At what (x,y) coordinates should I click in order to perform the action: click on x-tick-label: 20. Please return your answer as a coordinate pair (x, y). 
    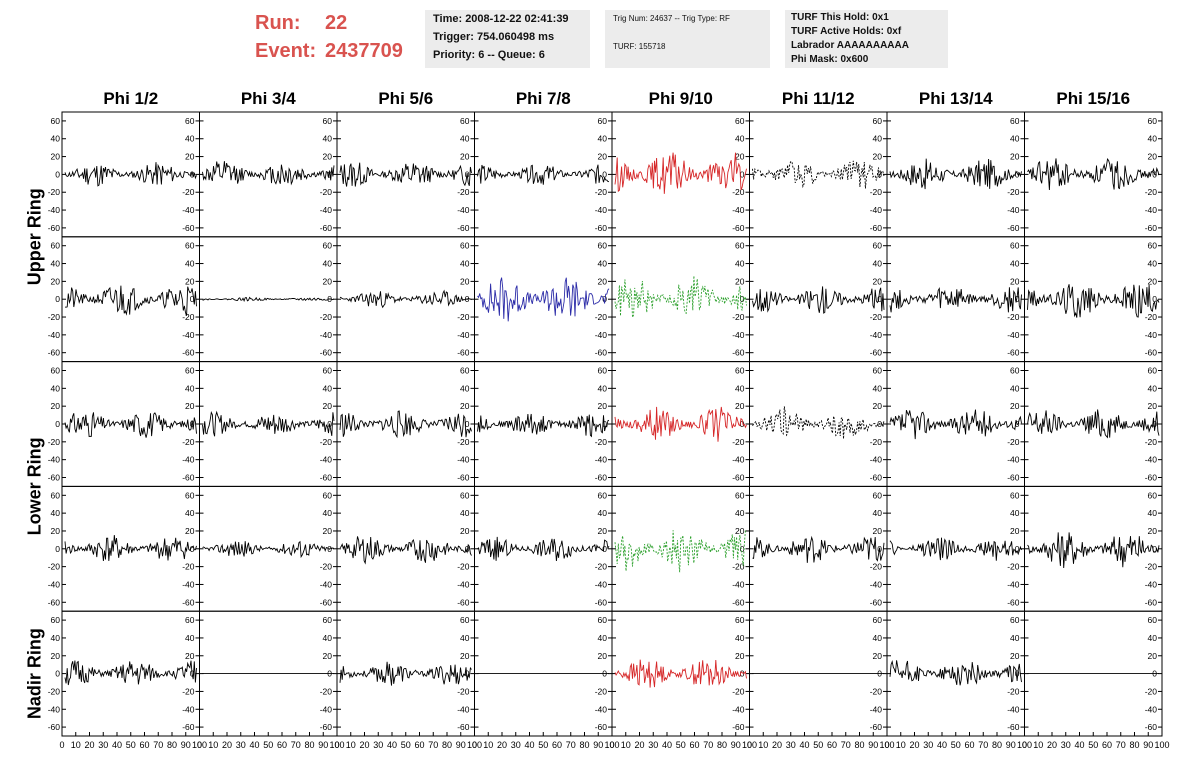
    Looking at the image, I should click on (89, 745).